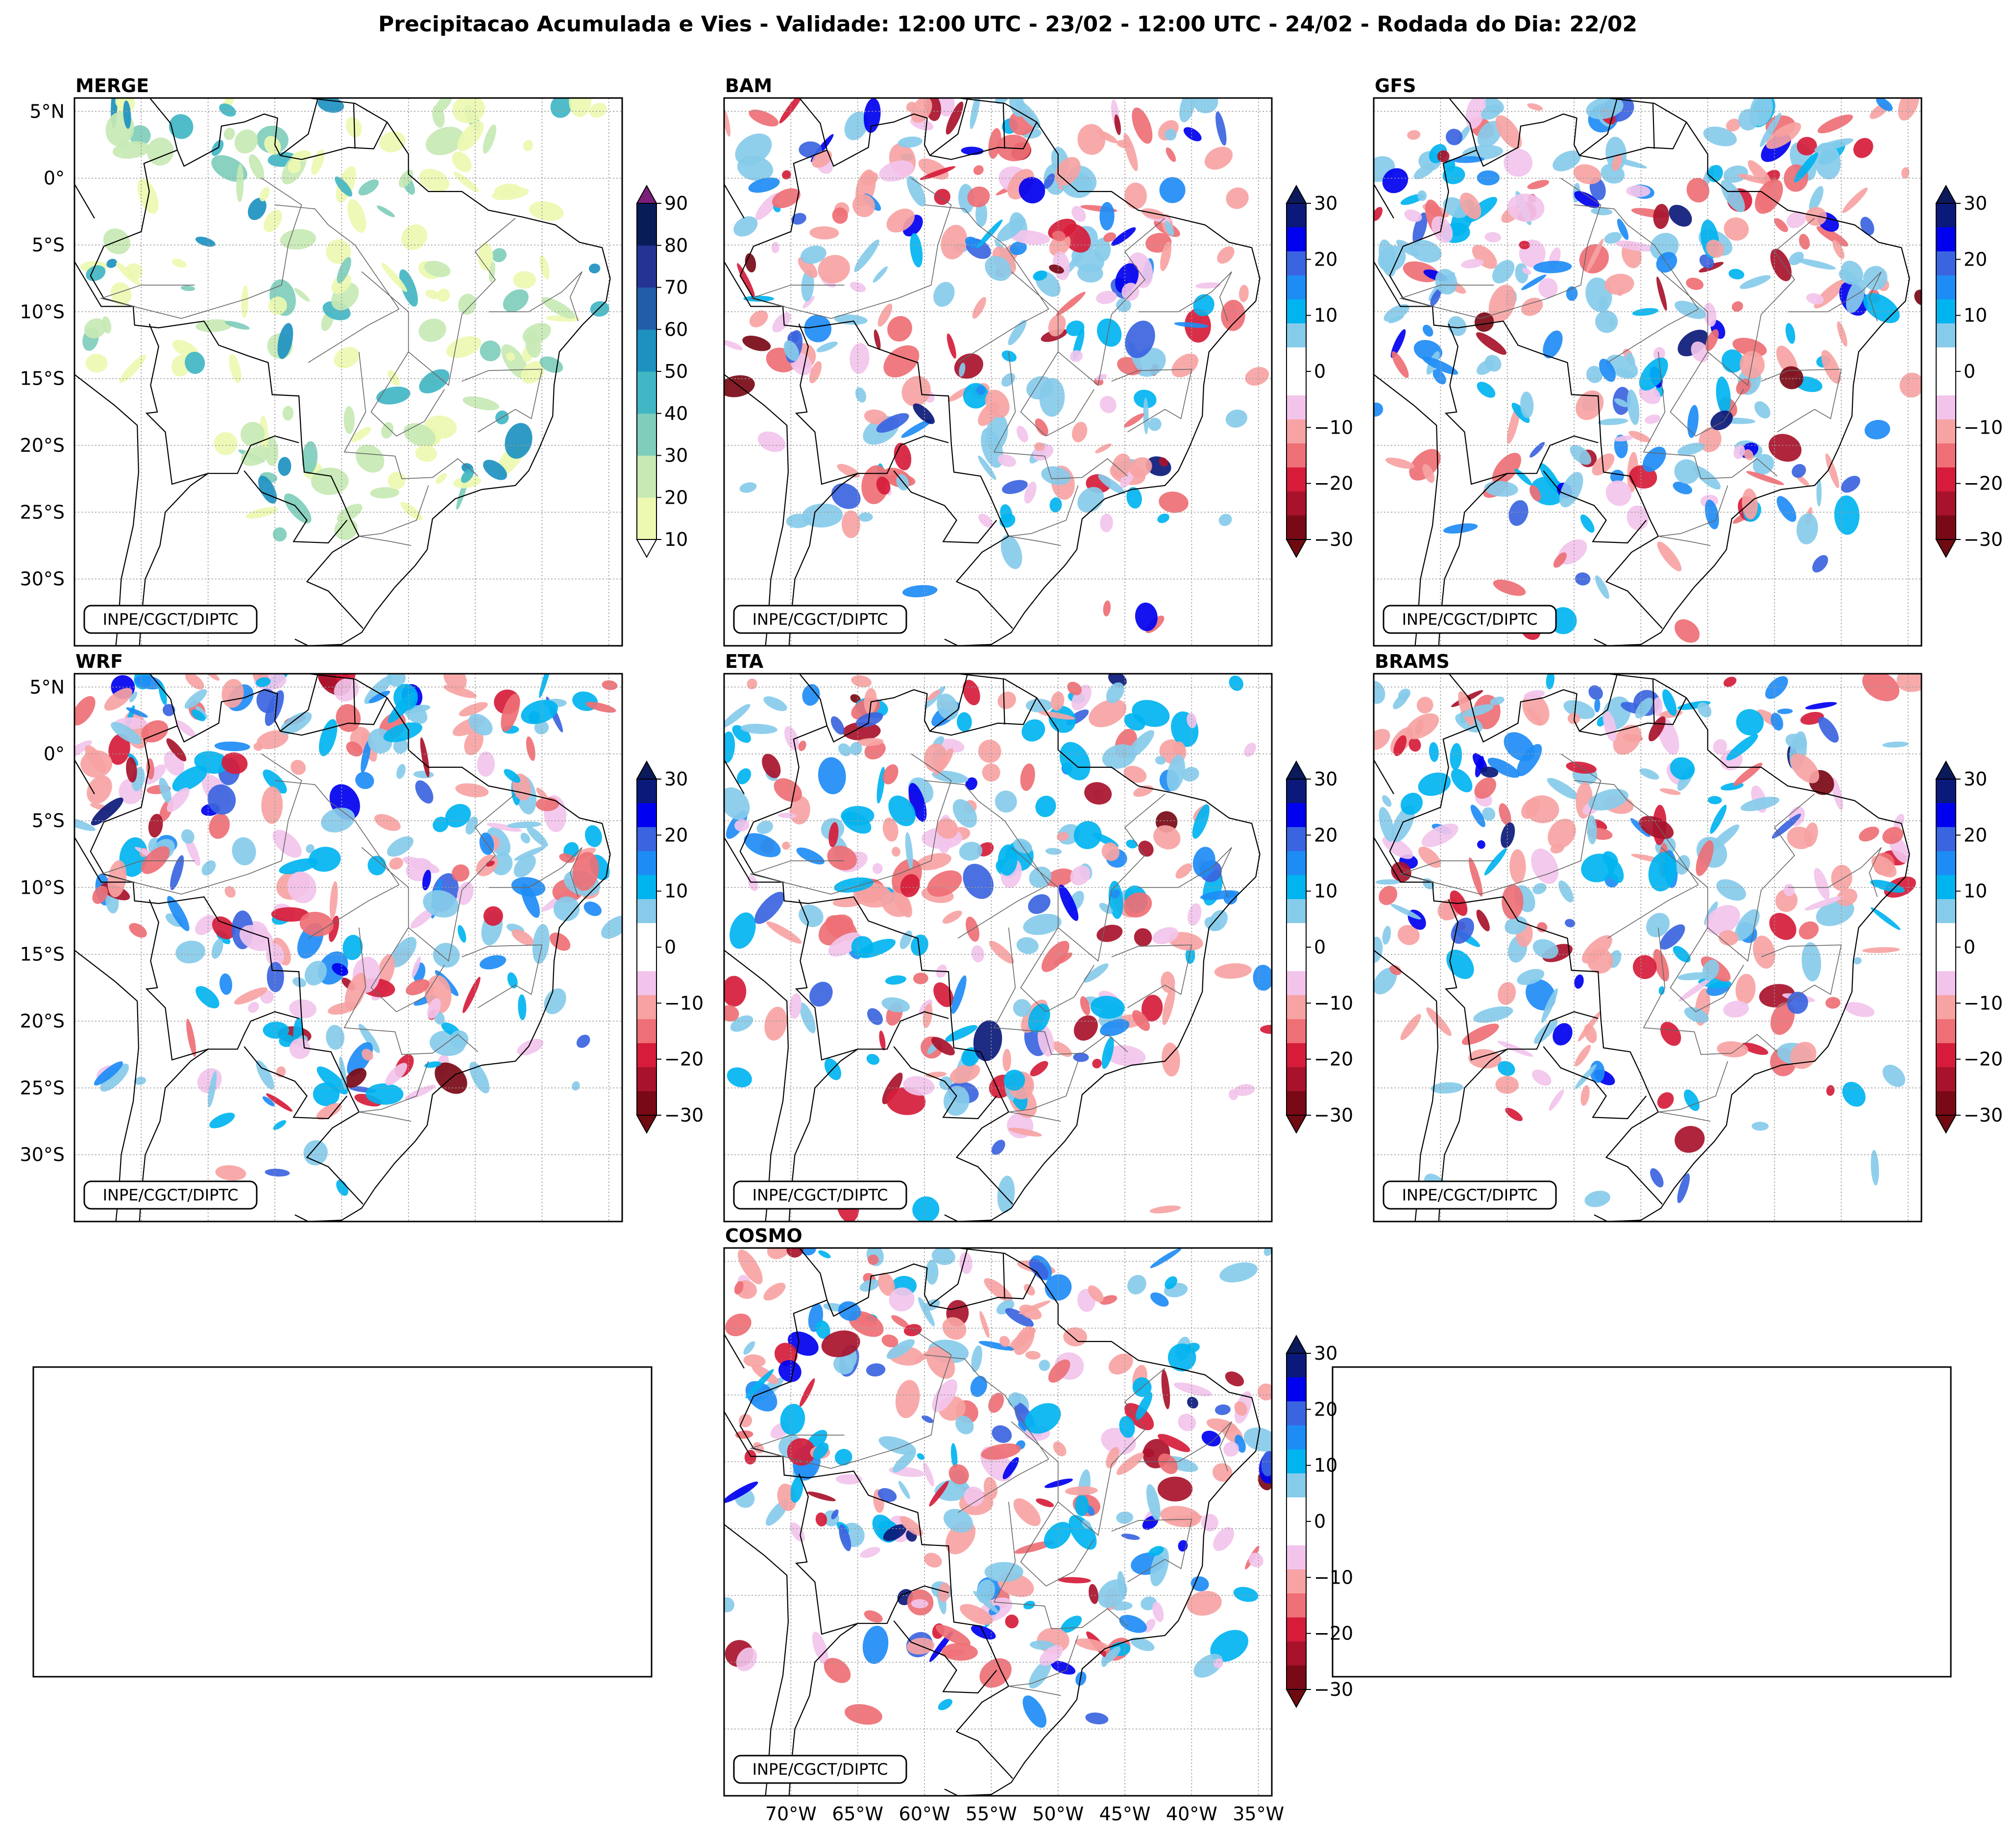  I want to click on colorbar-tick-label: 90, so click(676, 203).